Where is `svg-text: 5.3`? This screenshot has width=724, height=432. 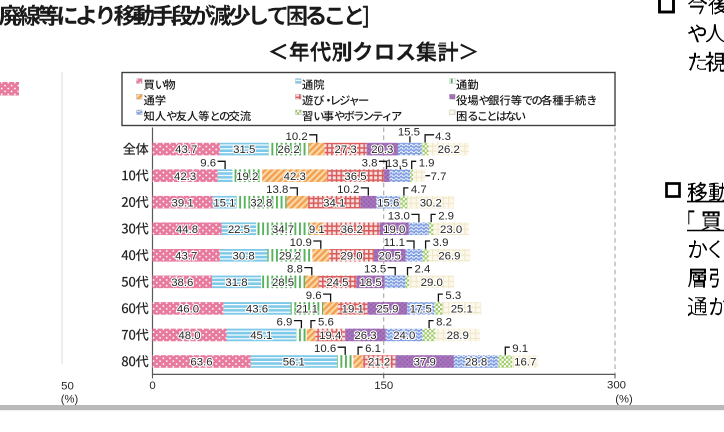 svg-text: 5.3 is located at coordinates (453, 296).